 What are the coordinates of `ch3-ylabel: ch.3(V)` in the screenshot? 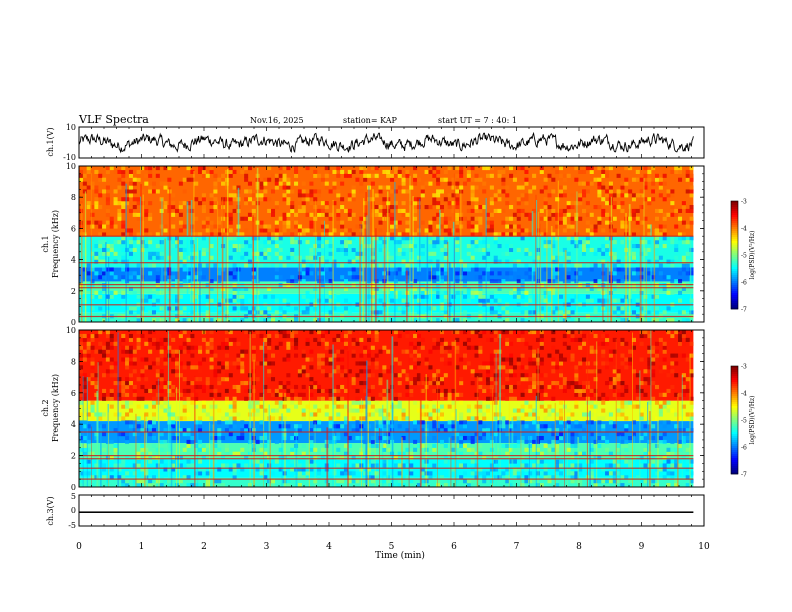 It's located at (50, 510).